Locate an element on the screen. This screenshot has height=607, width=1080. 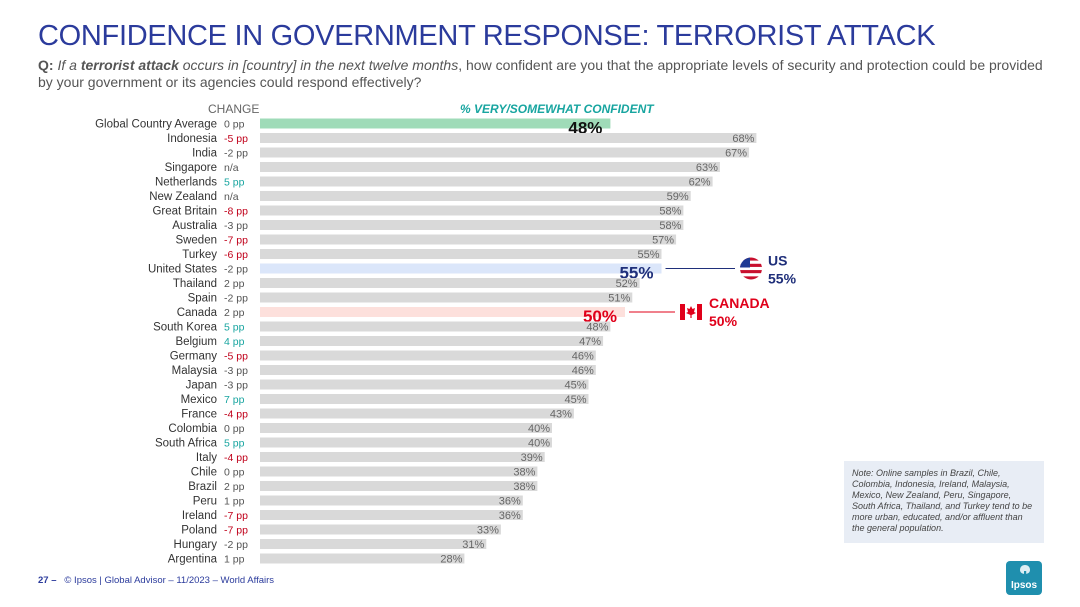
category-label-colombia: Colombia is located at coordinates (192, 429).